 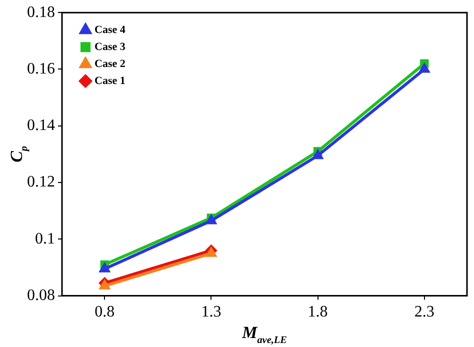 I want to click on y-tick-label: 0.12, so click(x=41, y=182).